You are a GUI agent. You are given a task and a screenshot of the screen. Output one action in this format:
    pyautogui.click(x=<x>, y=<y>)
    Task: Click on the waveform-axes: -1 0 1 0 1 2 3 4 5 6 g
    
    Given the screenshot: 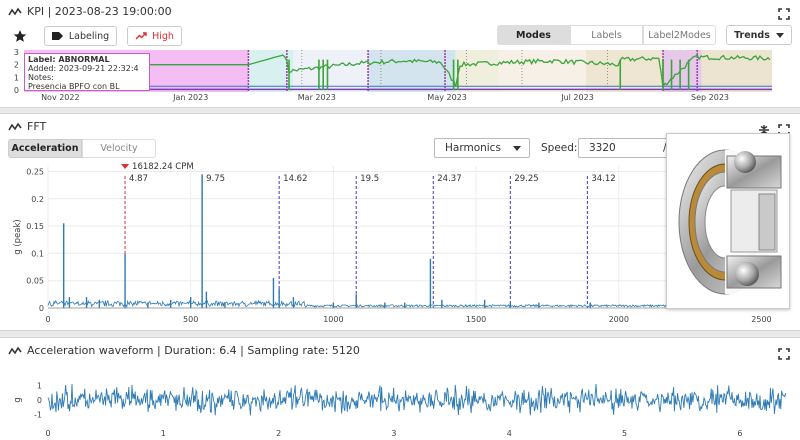 What is the action you would take?
    pyautogui.click(x=377, y=410)
    